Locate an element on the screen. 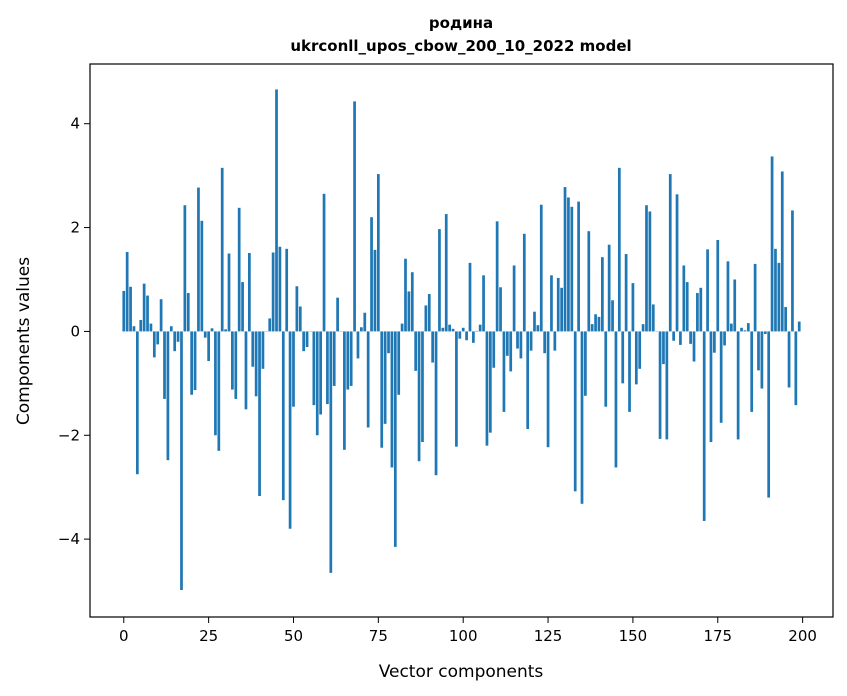 The height and width of the screenshot is (696, 847). x-tick-label: 0 is located at coordinates (124, 636).